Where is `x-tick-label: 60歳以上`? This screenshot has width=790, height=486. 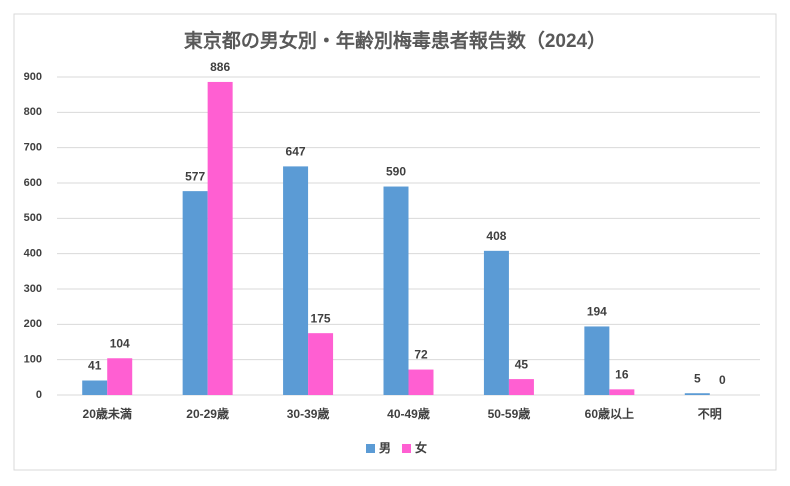
x-tick-label: 60歳以上 is located at coordinates (609, 413).